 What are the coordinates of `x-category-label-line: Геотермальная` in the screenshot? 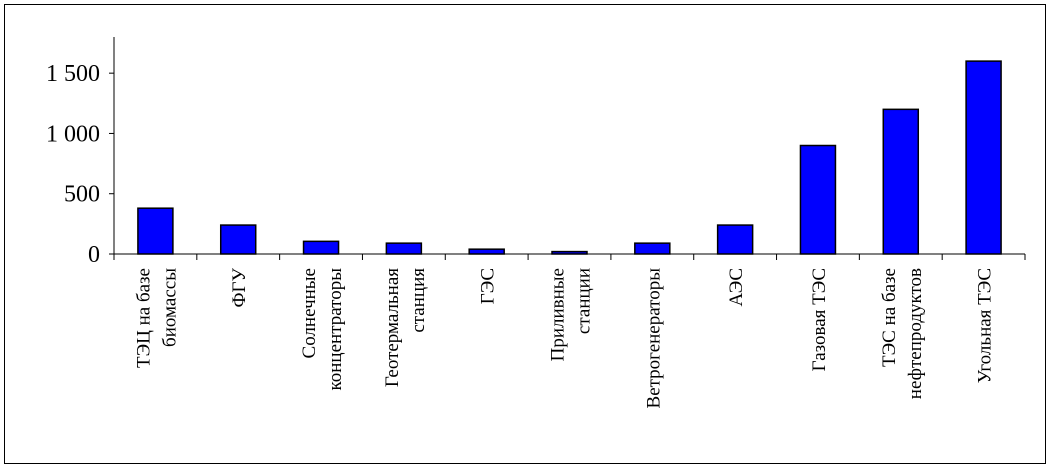 It's located at (392, 327).